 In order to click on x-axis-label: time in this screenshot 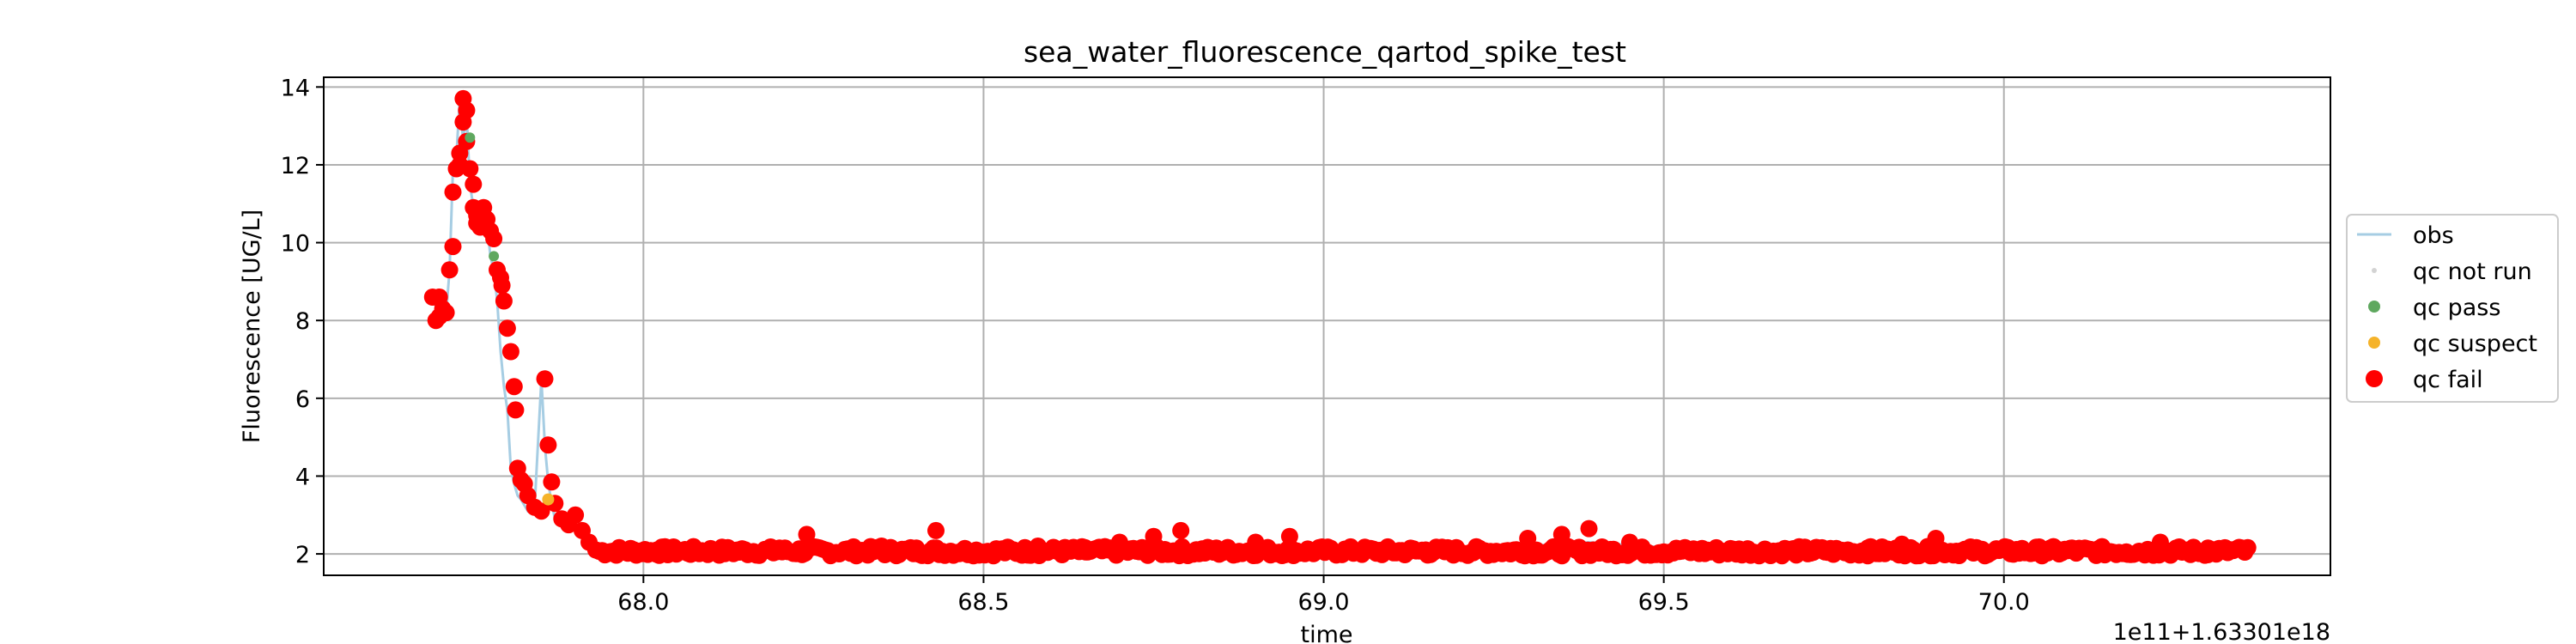, I will do `click(1326, 633)`.